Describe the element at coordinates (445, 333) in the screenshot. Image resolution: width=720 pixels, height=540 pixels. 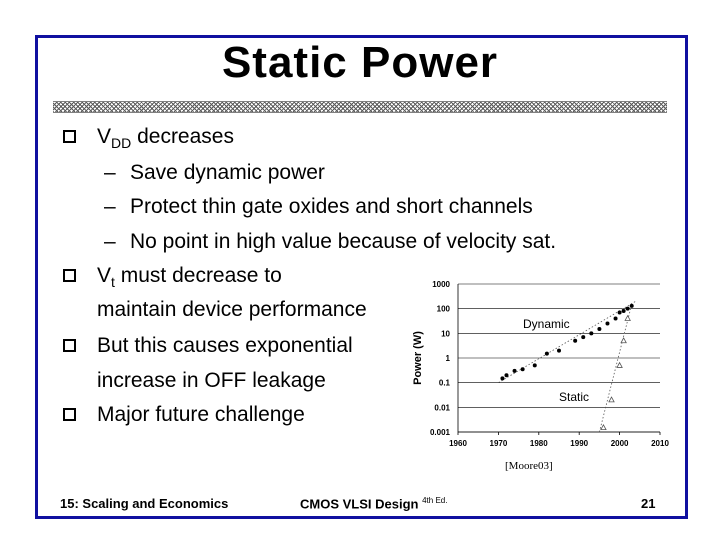
I see `y-tick-label: 10` at that location.